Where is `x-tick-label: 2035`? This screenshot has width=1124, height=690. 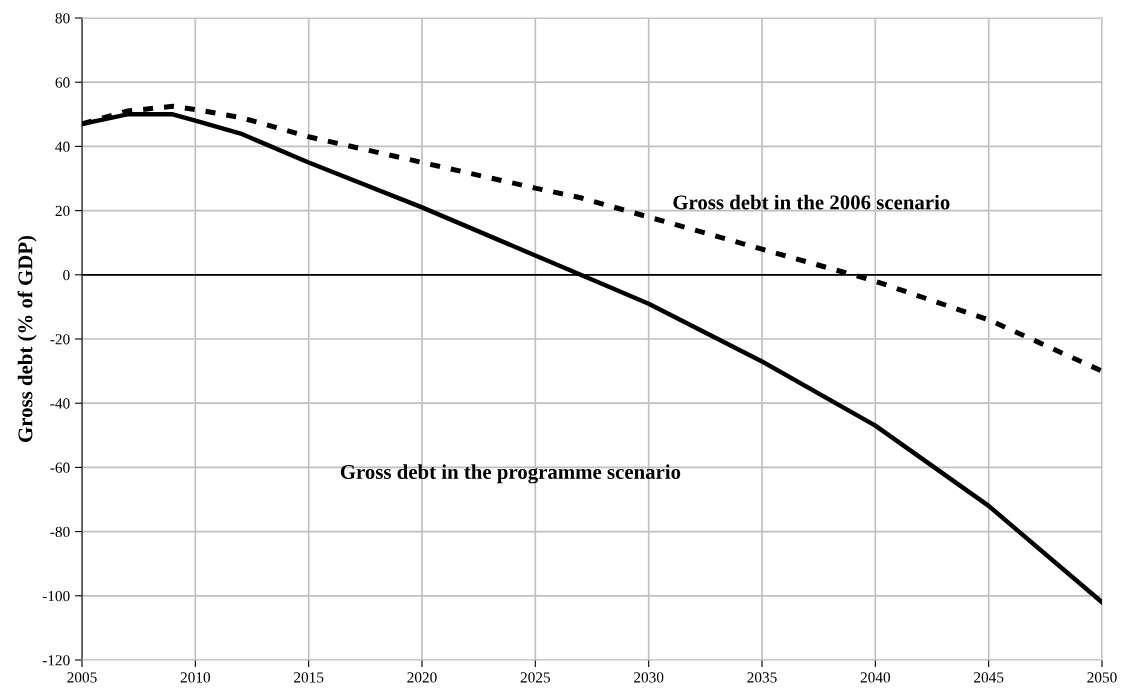
x-tick-label: 2035 is located at coordinates (762, 677).